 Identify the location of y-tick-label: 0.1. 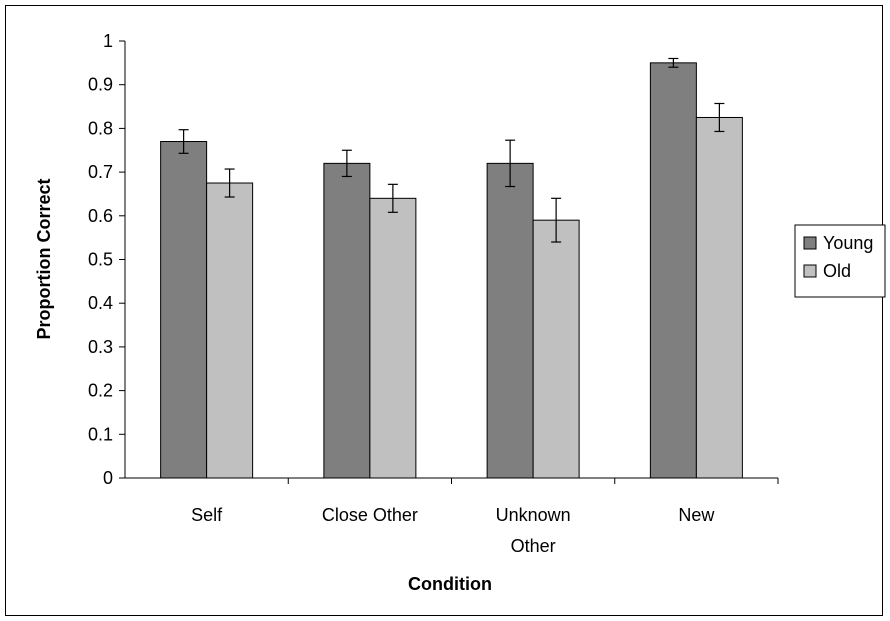
(100, 434).